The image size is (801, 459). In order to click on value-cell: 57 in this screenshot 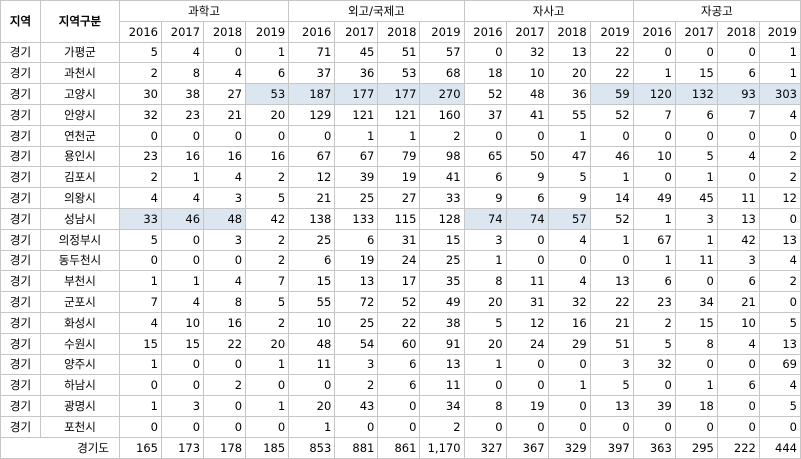, I will do `click(569, 218)`.